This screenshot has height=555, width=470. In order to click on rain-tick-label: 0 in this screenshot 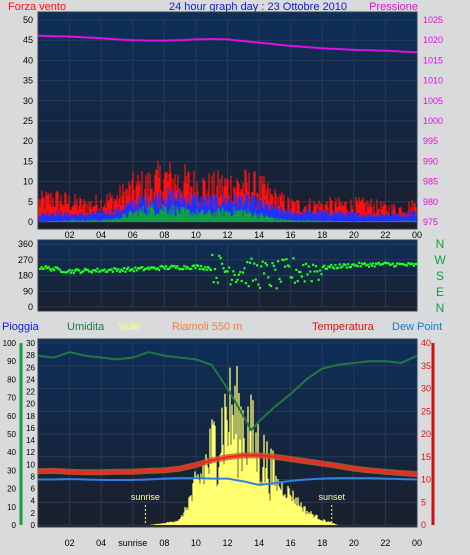, I will do `click(14, 525)`.